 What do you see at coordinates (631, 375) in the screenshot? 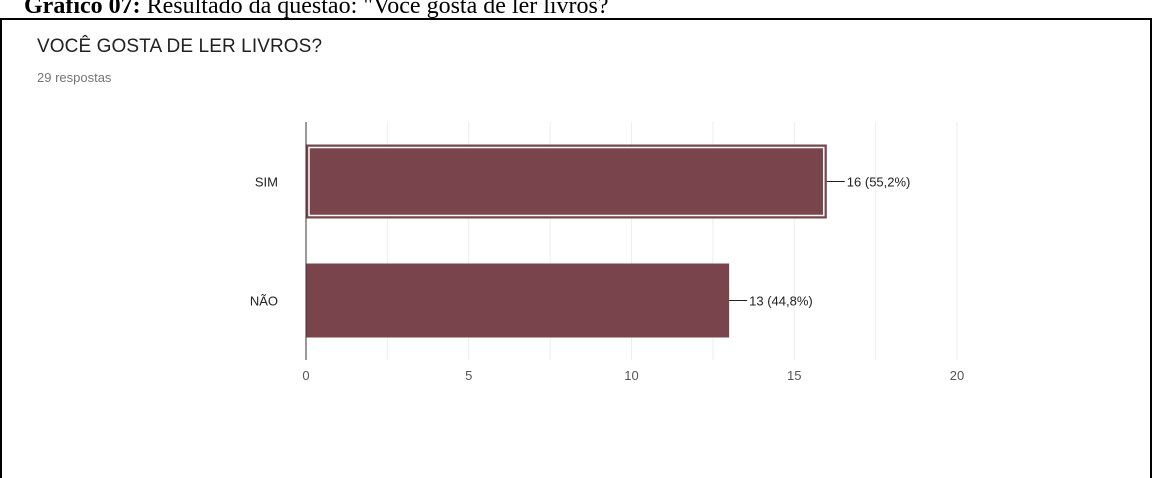
I see `x-tick-label: 10` at bounding box center [631, 375].